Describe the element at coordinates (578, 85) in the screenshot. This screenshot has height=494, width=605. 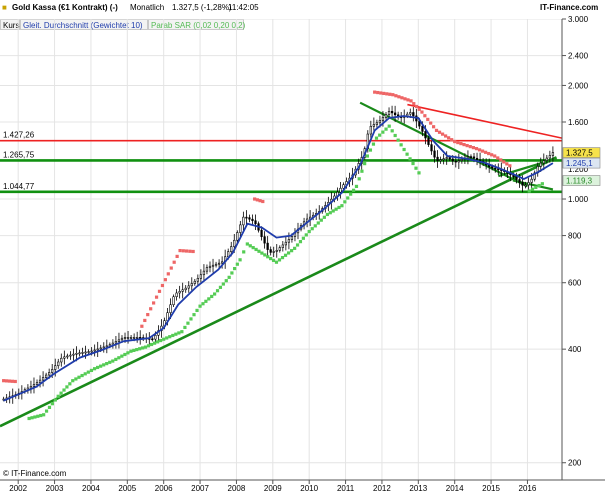
I see `y-tick-label: 2.000` at that location.